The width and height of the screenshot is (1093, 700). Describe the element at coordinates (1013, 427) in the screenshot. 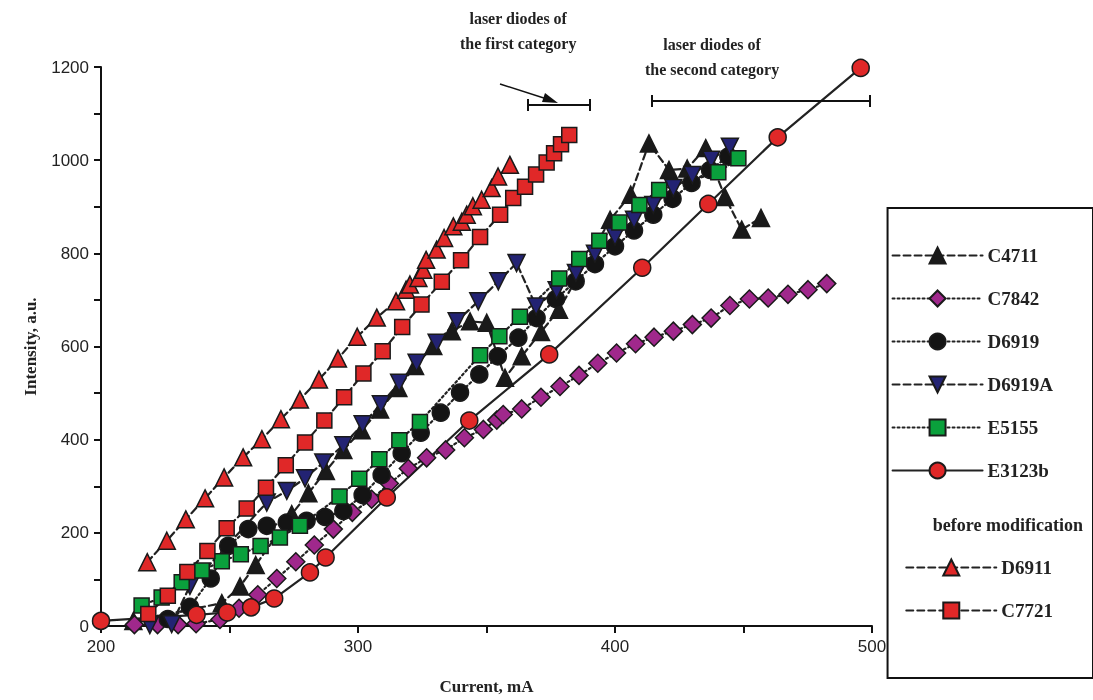

I see `legend-label: E5155` at that location.